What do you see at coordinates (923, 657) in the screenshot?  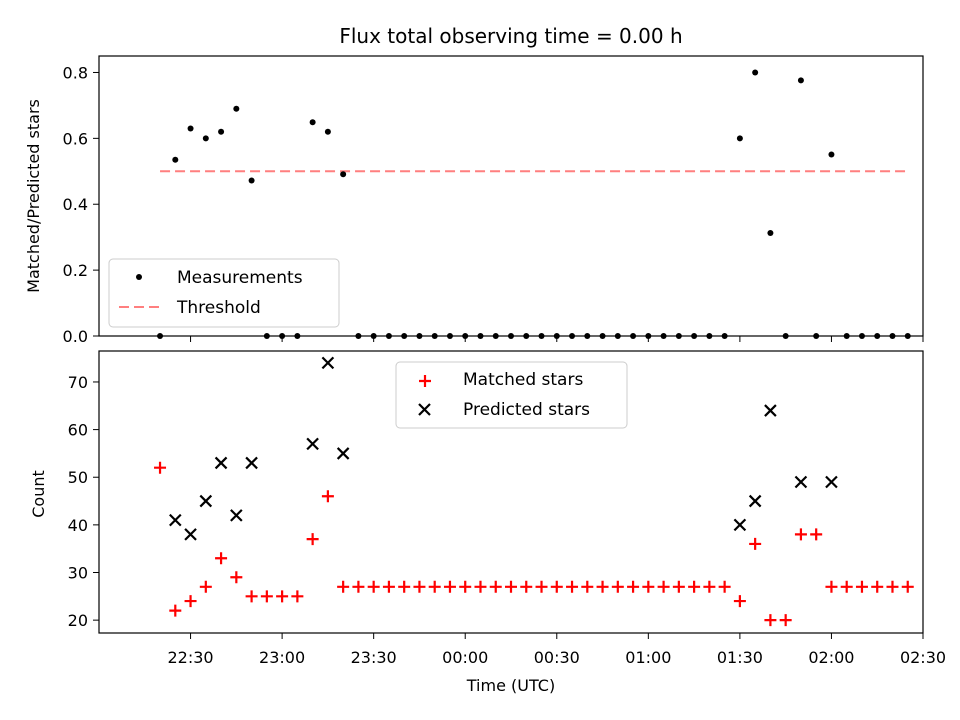 I see `x-tick-label: 02:30` at bounding box center [923, 657].